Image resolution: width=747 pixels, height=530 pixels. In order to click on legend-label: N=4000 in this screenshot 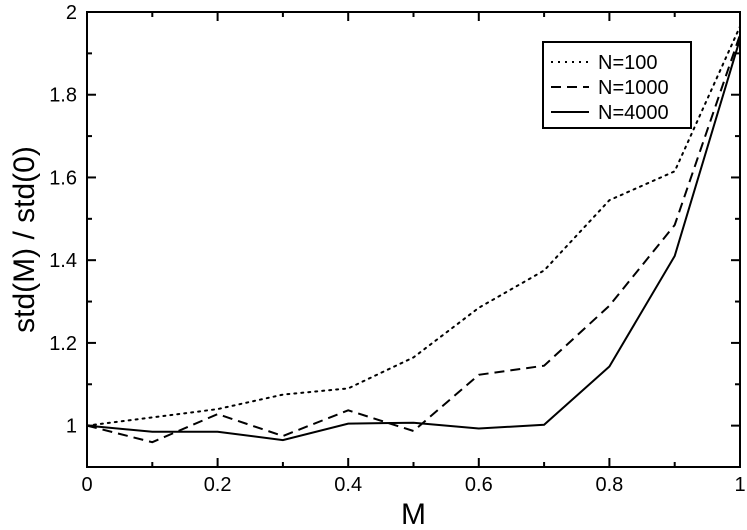, I will do `click(633, 113)`.